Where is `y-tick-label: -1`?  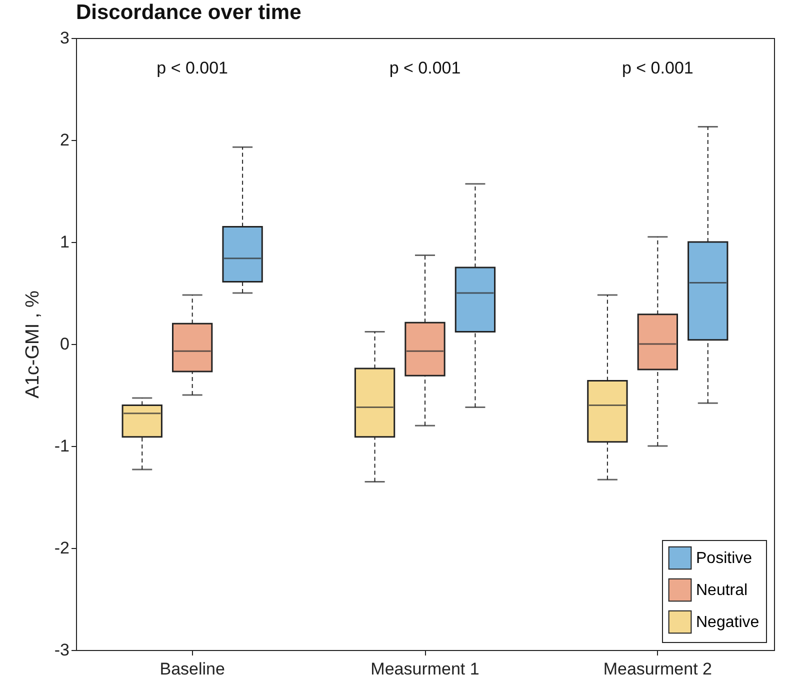
y-tick-label: -1 is located at coordinates (62, 446).